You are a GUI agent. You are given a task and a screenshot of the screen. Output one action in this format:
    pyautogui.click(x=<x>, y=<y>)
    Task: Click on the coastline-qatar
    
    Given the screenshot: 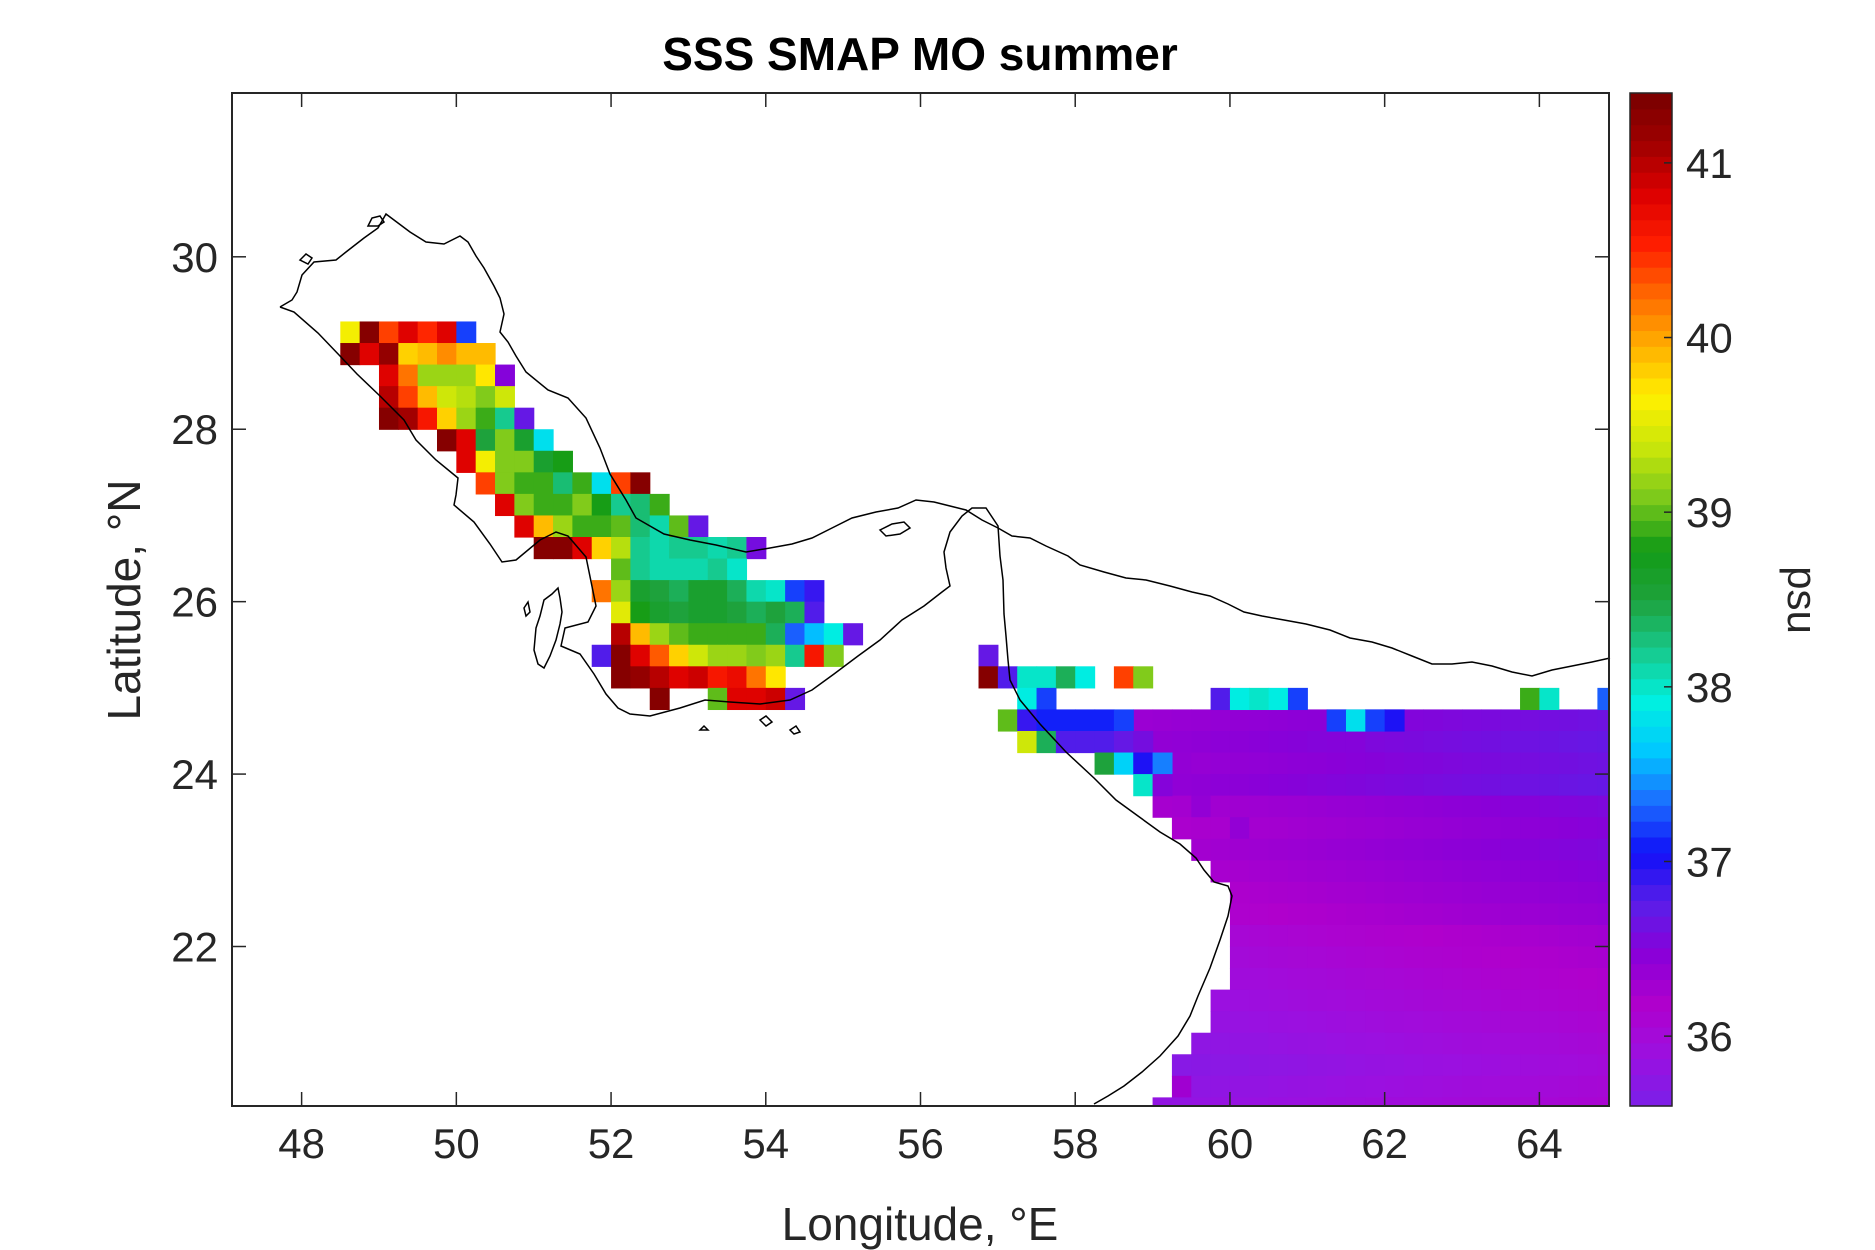 What is the action you would take?
    pyautogui.click(x=548, y=628)
    